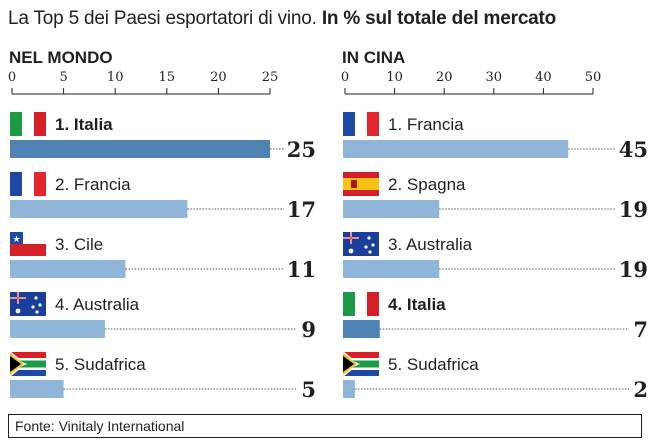  What do you see at coordinates (426, 124) in the screenshot?
I see `category-label: 1. Francia` at bounding box center [426, 124].